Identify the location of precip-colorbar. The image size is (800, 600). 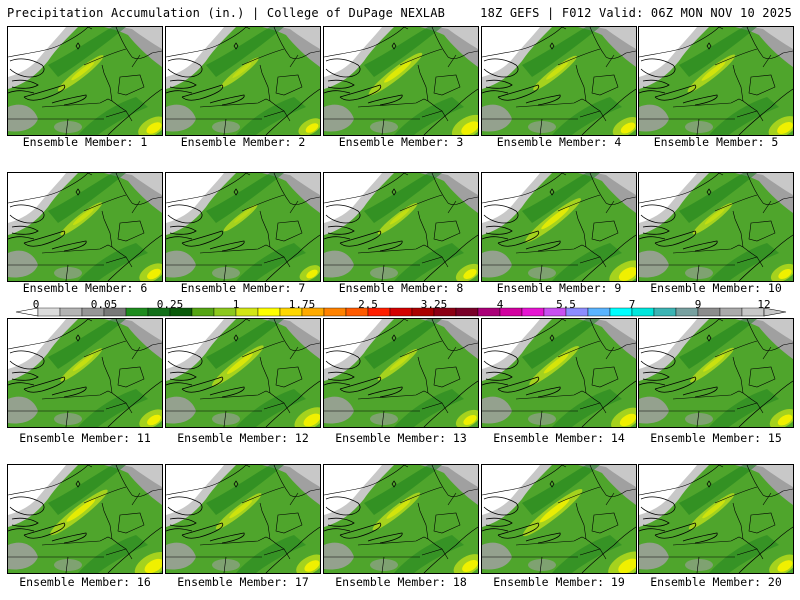
(400, 309).